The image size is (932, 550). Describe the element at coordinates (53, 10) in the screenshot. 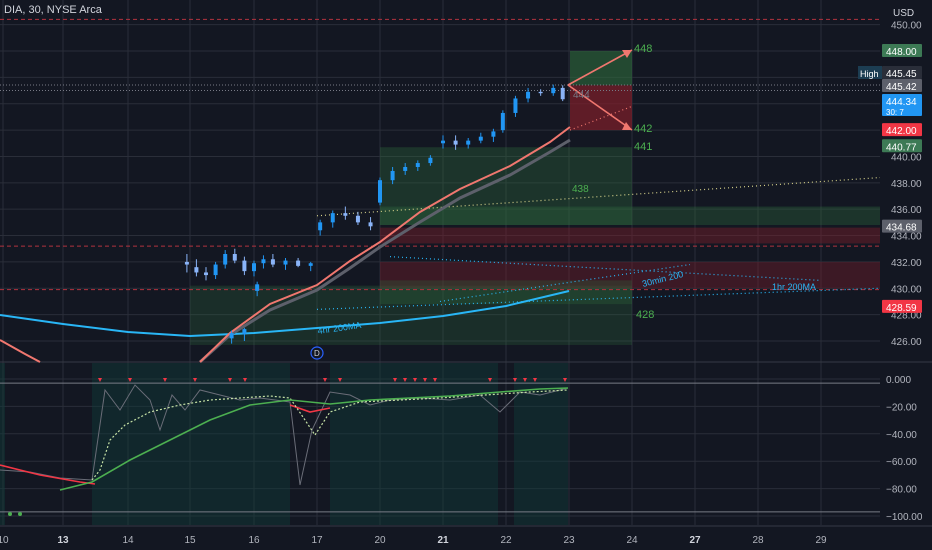

I see `symbol-title: DIA, 30, NYSE Arca` at that location.